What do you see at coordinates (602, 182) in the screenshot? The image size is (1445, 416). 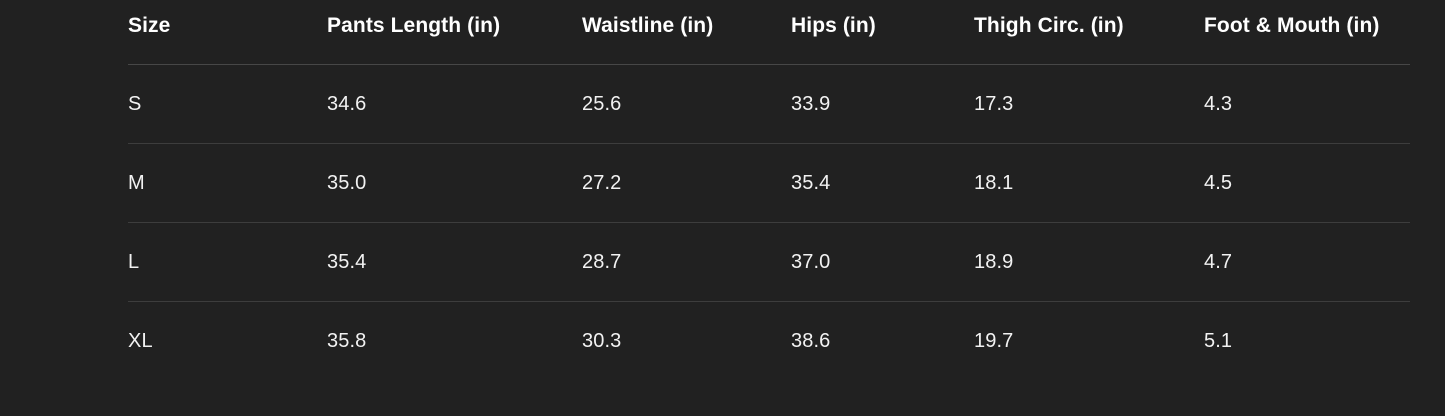 I see `cell-waistline: 27.2` at bounding box center [602, 182].